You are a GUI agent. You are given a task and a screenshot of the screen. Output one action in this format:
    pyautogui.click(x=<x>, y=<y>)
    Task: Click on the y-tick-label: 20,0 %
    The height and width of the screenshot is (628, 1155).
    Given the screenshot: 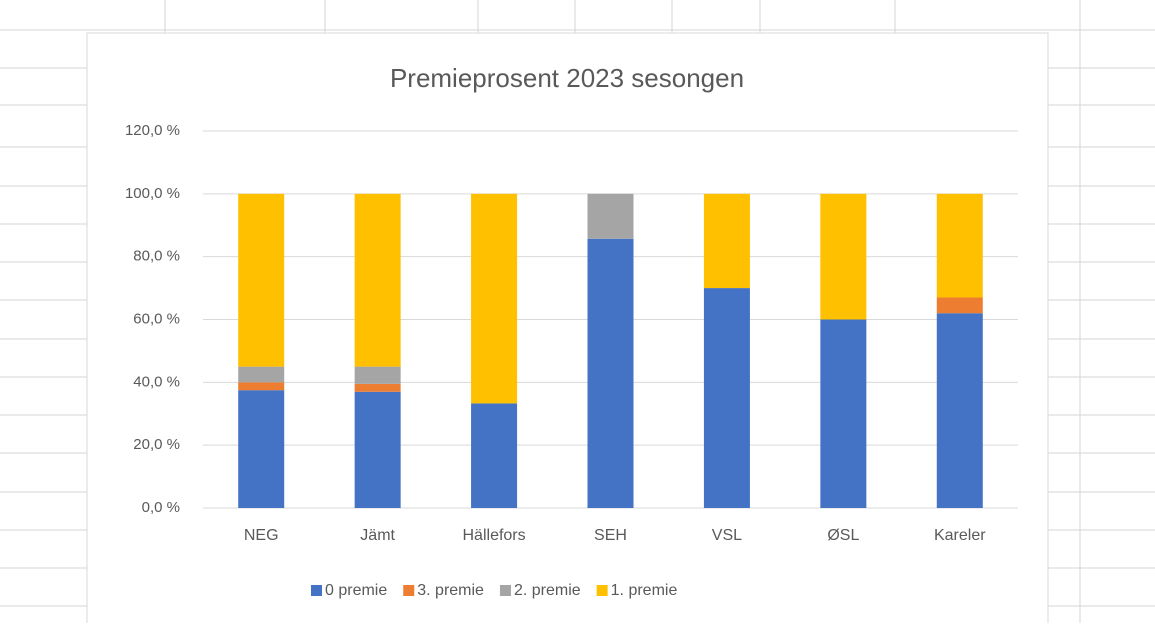 What is the action you would take?
    pyautogui.click(x=156, y=444)
    